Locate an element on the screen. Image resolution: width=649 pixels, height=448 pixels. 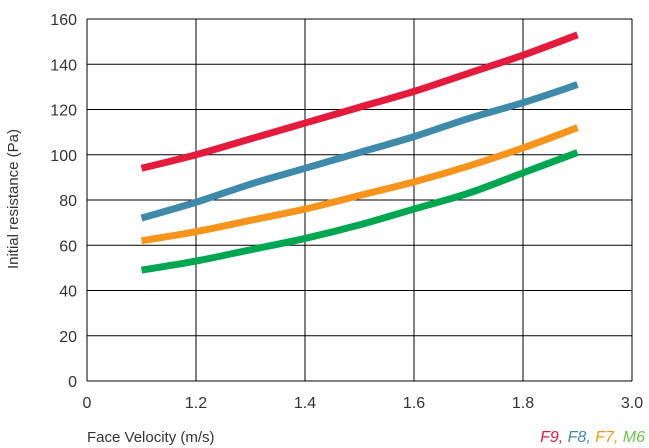
legend: F9, F8, F7, M6 is located at coordinates (592, 437).